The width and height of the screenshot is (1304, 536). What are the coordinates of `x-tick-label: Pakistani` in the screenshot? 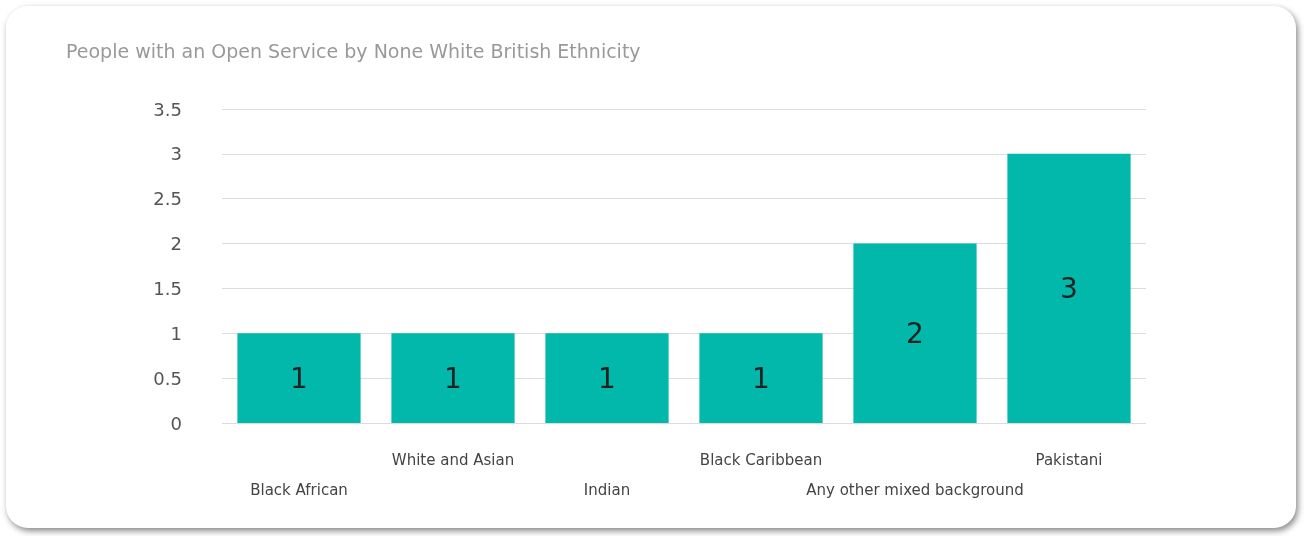 It's located at (1069, 460).